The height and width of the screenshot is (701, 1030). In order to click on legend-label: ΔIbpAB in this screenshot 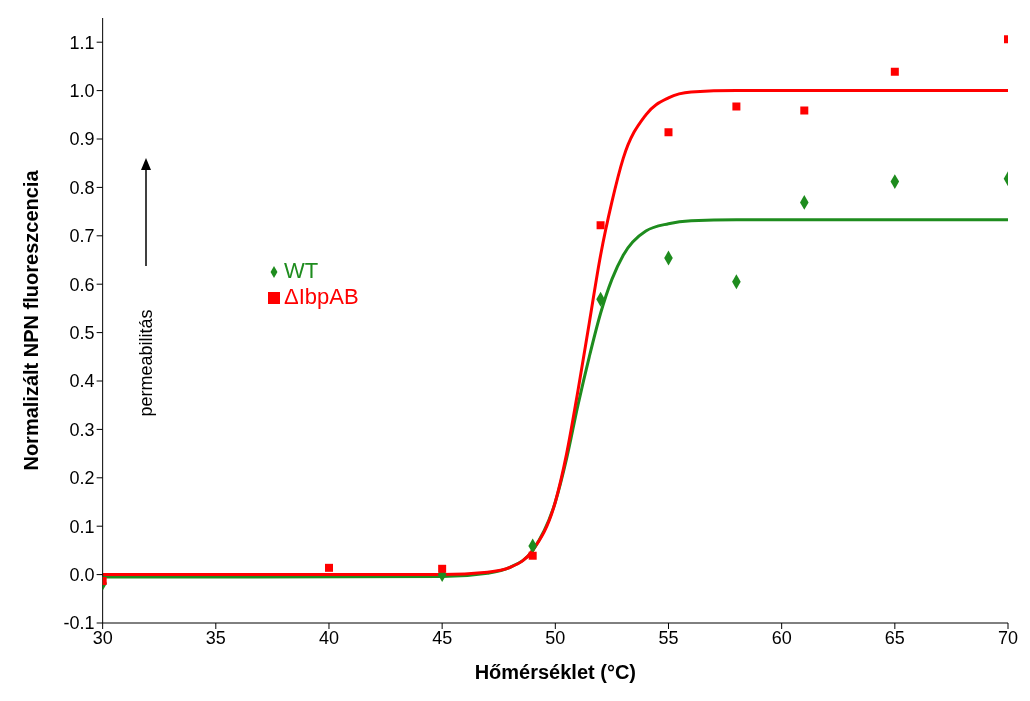, I will do `click(321, 296)`.